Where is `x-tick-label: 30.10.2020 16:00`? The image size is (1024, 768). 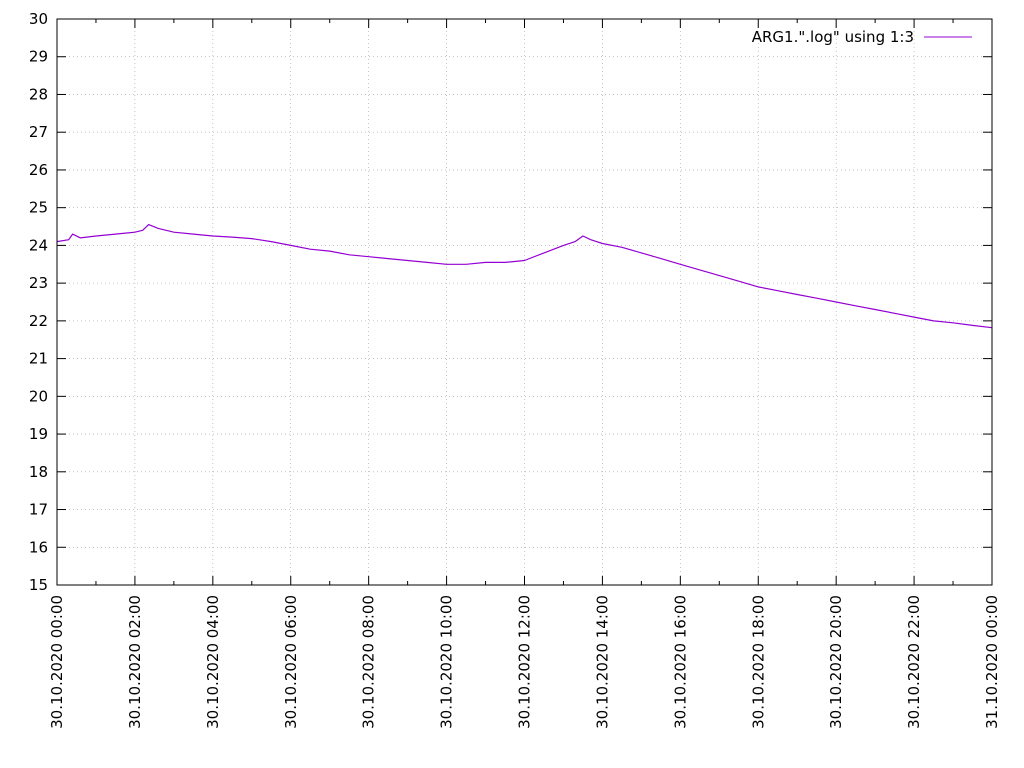
x-tick-label: 30.10.2020 16:00 is located at coordinates (680, 662).